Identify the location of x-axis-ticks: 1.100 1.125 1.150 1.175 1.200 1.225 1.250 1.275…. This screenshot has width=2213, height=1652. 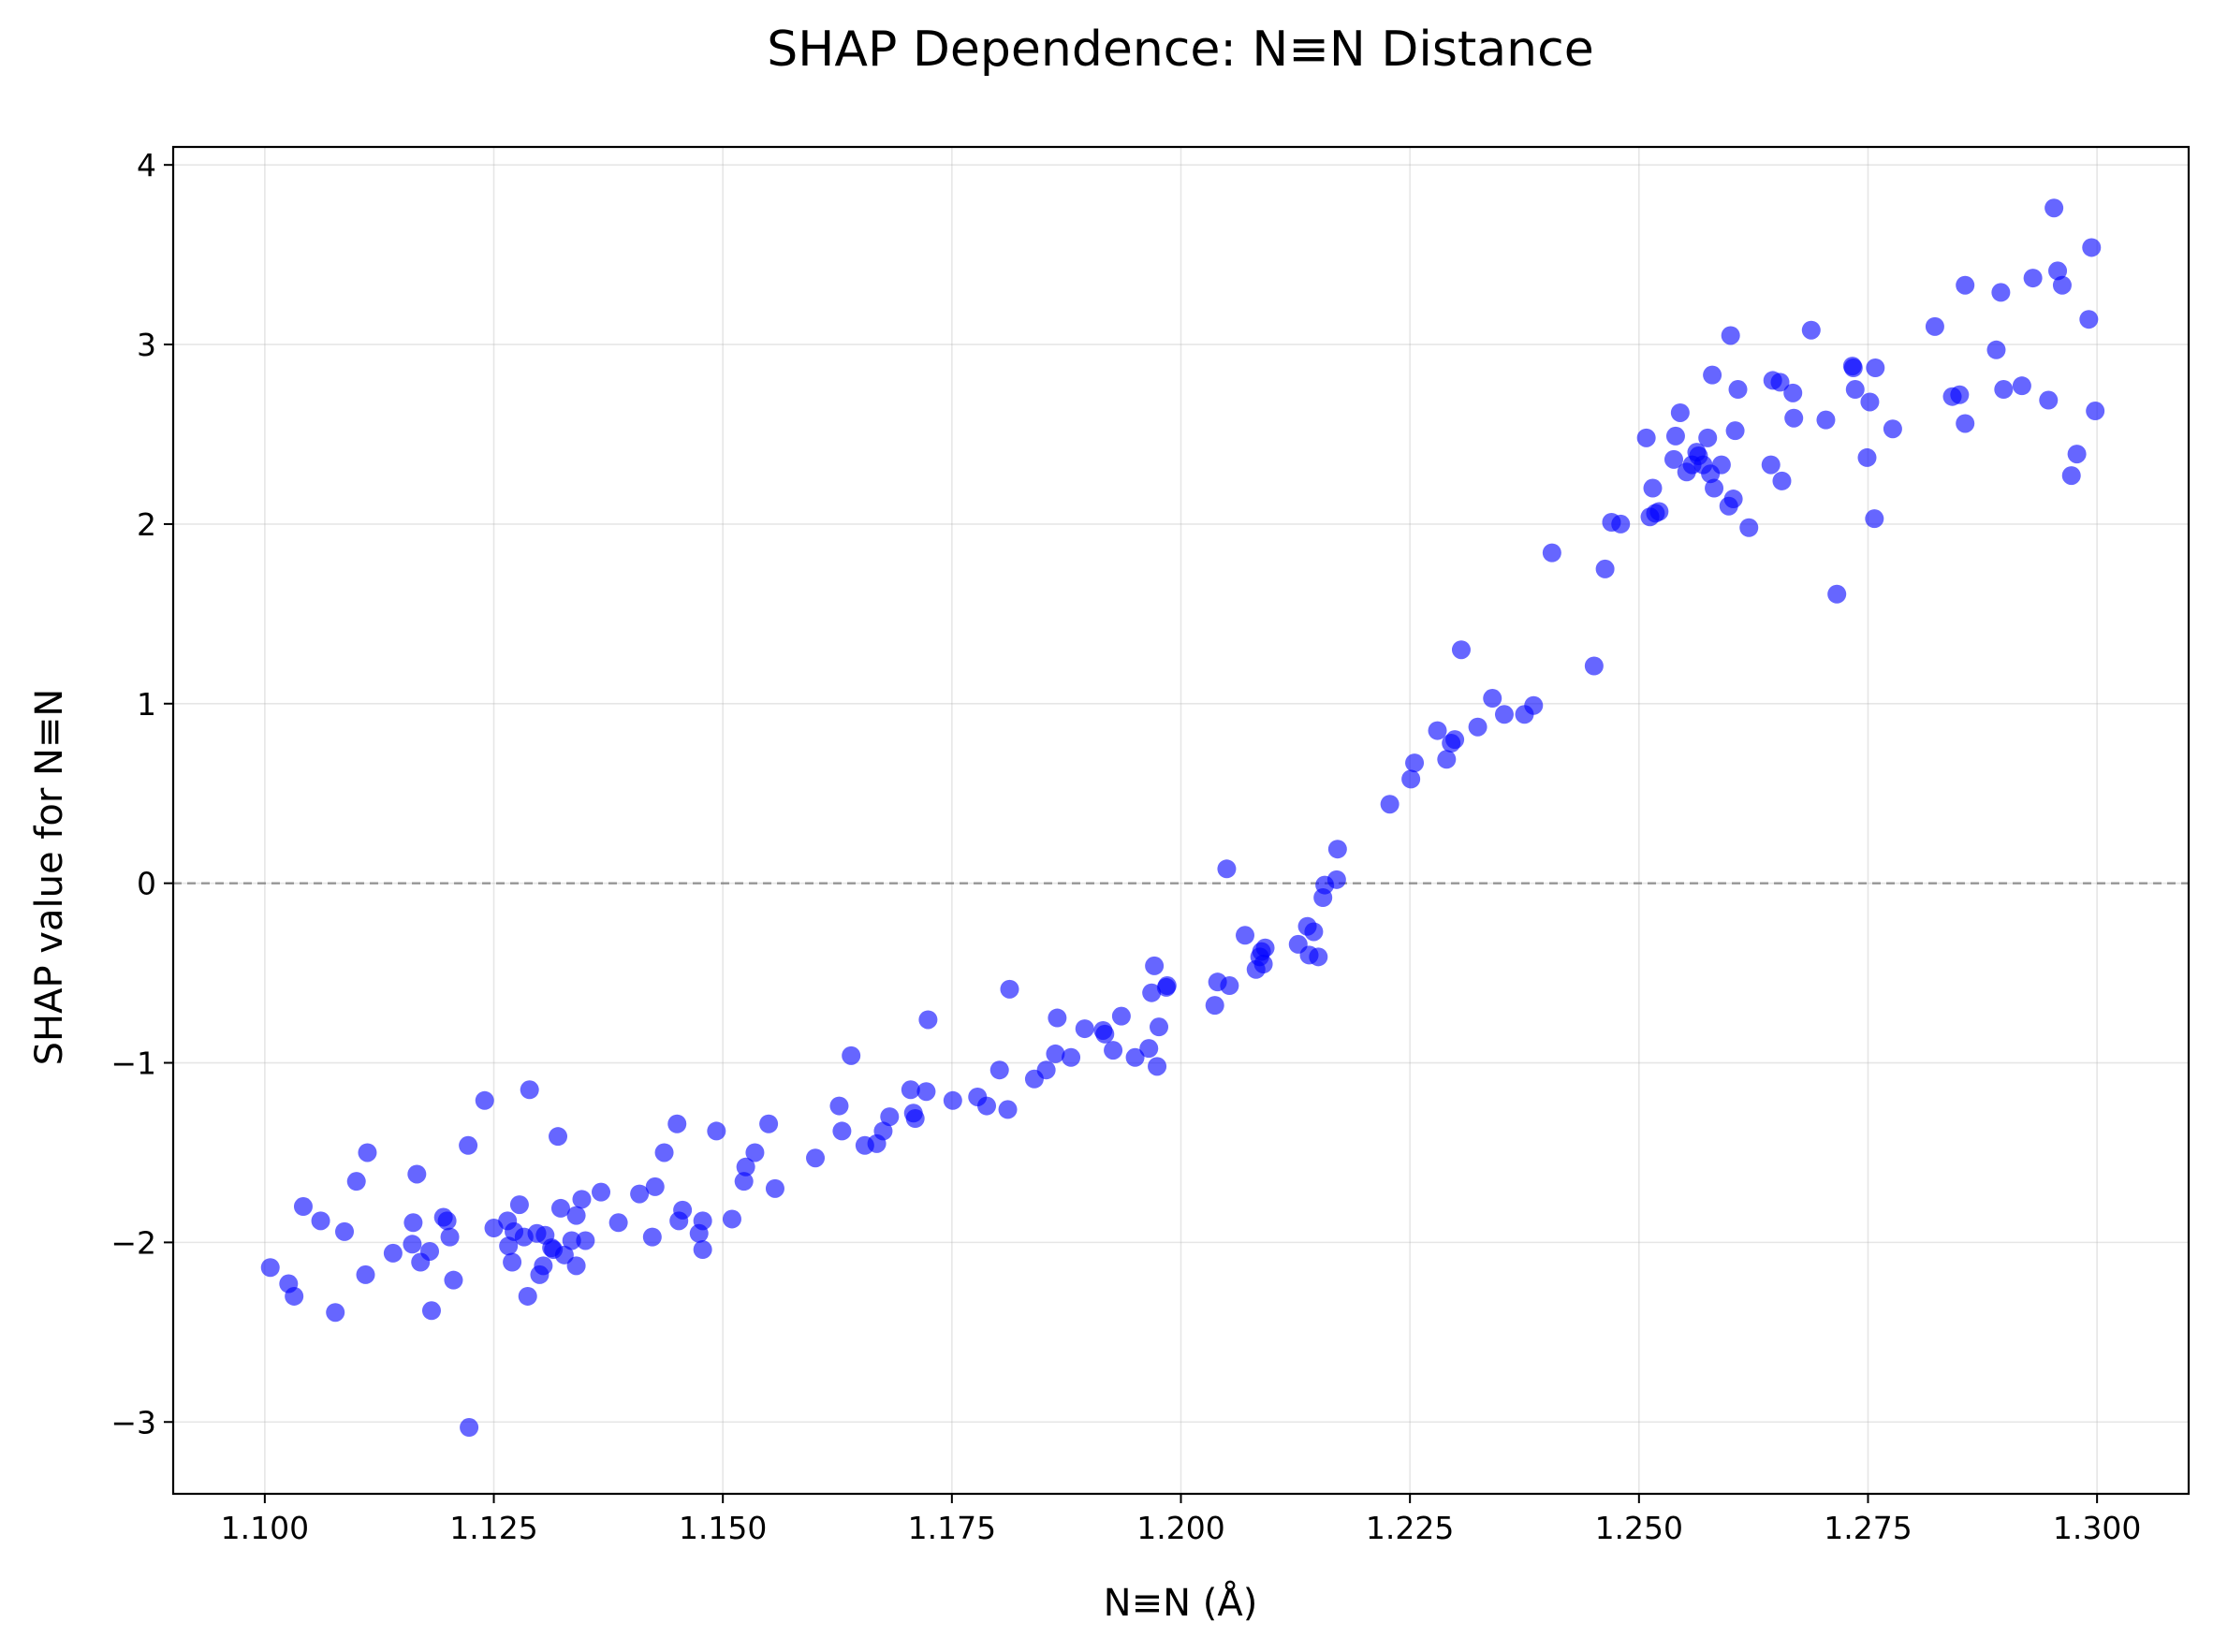
(1181, 1520).